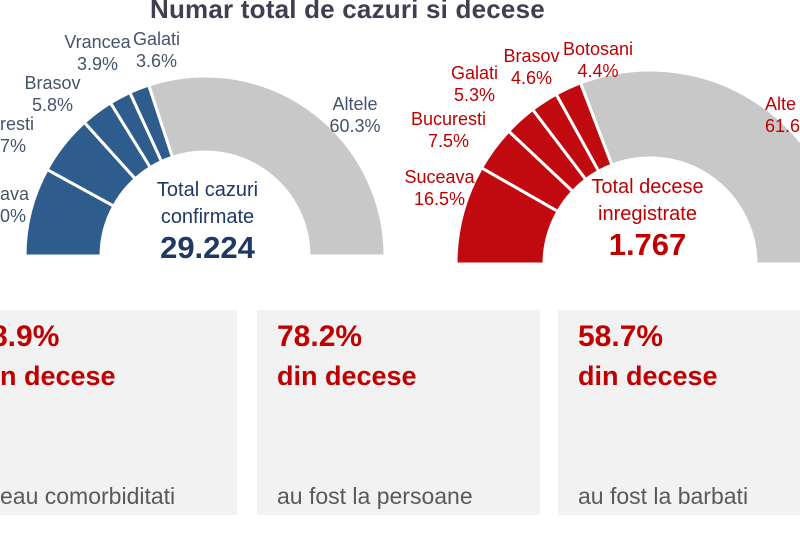 The width and height of the screenshot is (800, 534). Describe the element at coordinates (647, 214) in the screenshot. I see `deaths-center-line2: inregistrate` at that location.